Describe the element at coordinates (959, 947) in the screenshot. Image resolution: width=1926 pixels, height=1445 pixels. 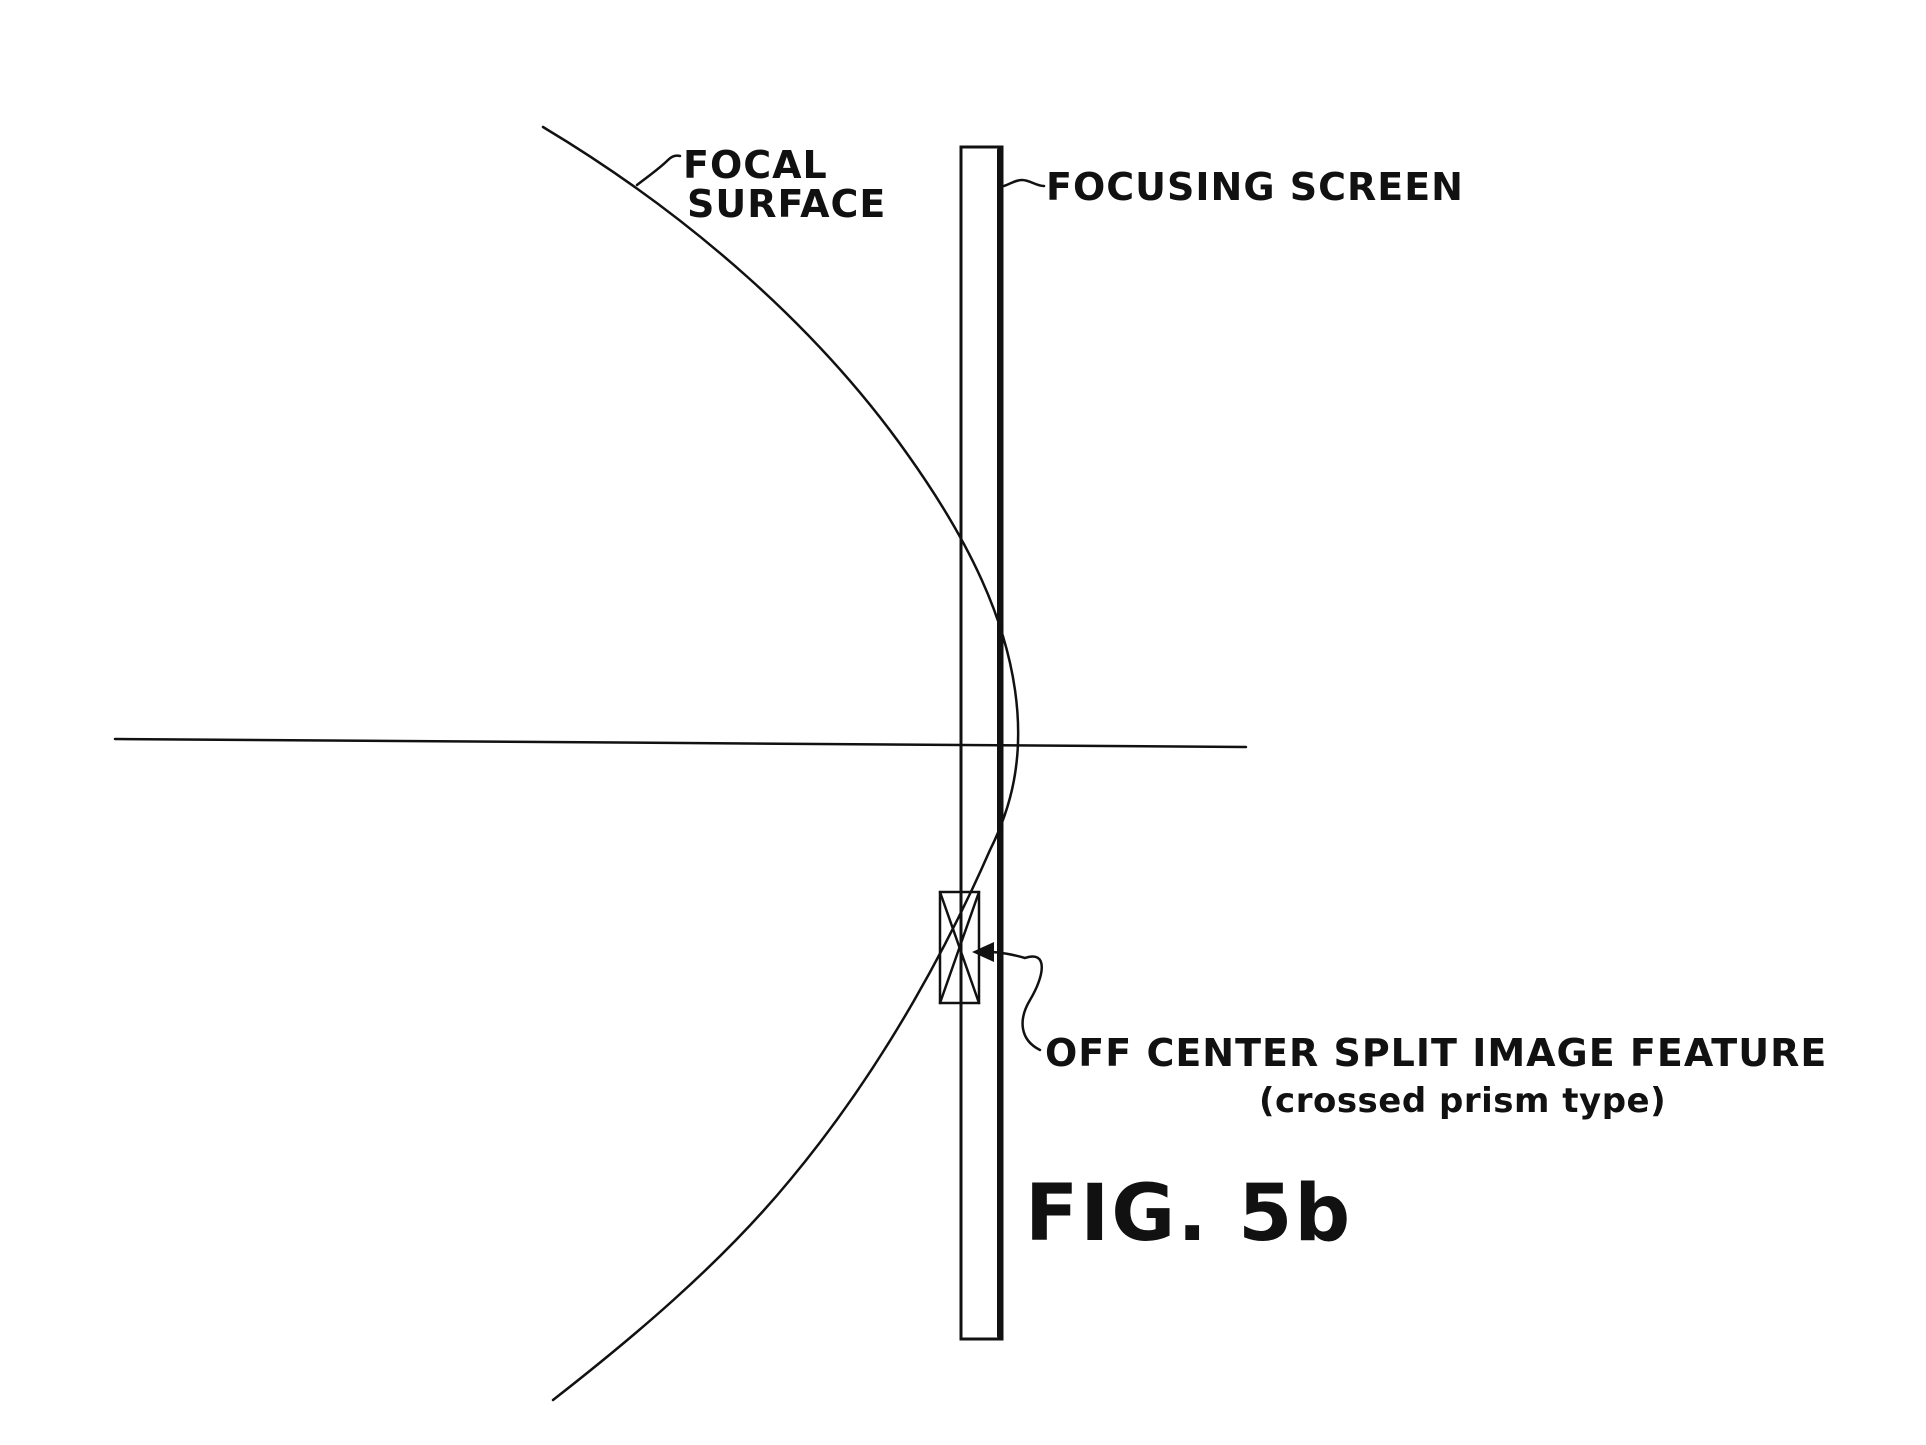
I see `crossed-prism` at that location.